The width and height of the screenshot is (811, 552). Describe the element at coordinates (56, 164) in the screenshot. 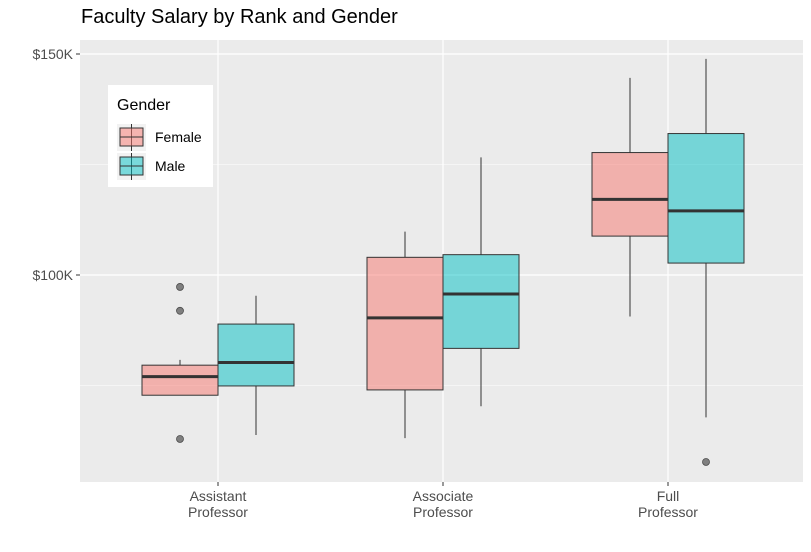

I see `y-axis: $100K $150K` at that location.